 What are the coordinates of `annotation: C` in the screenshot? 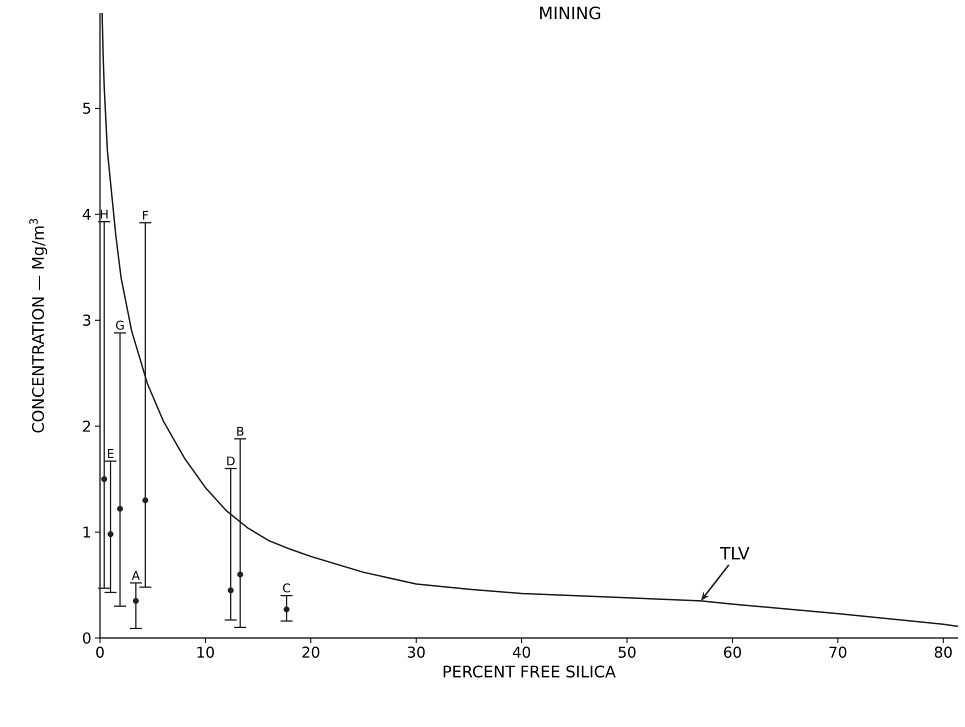 It's located at (286, 587).